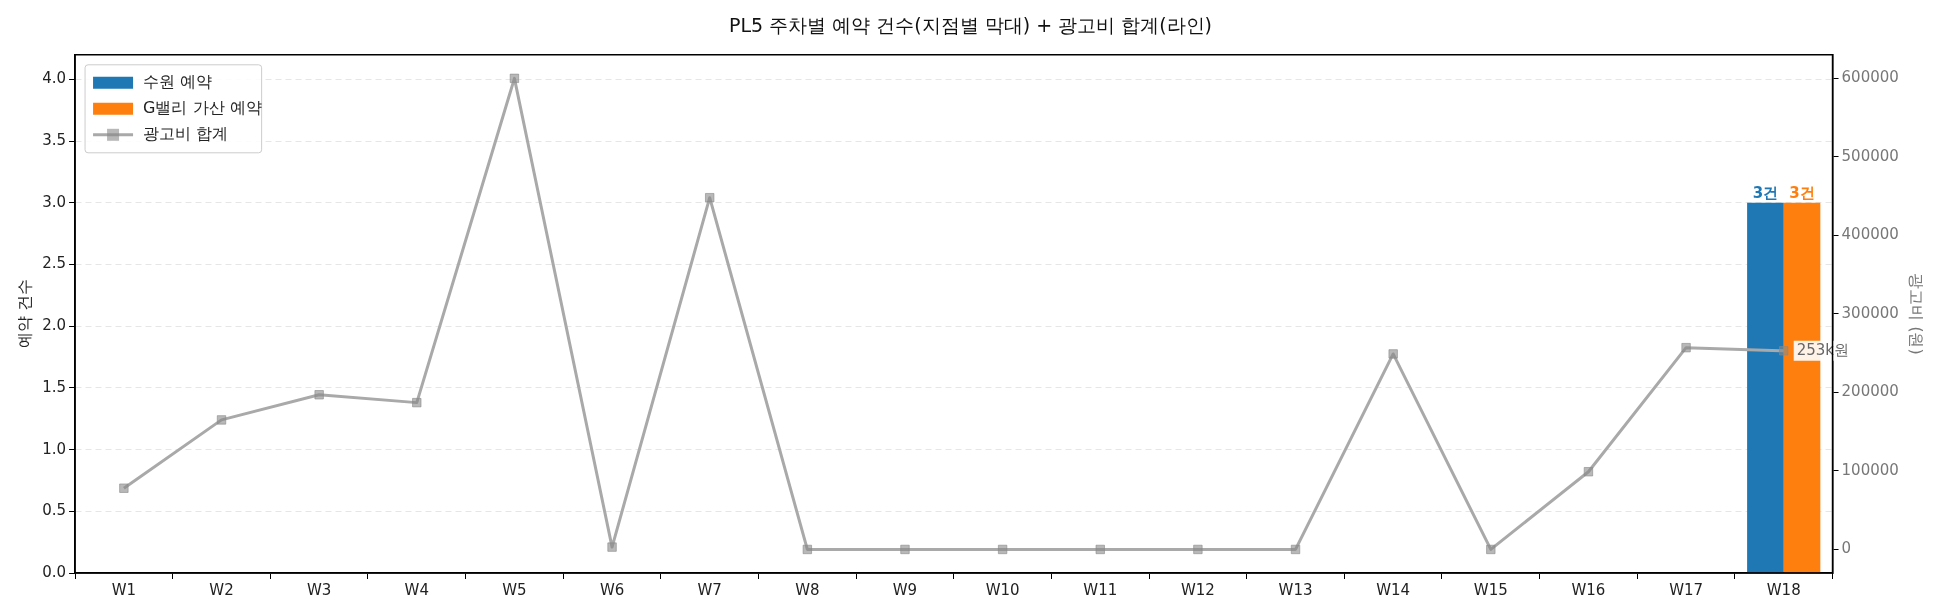  What do you see at coordinates (1002, 589) in the screenshot?
I see `x-tick-label: W10` at bounding box center [1002, 589].